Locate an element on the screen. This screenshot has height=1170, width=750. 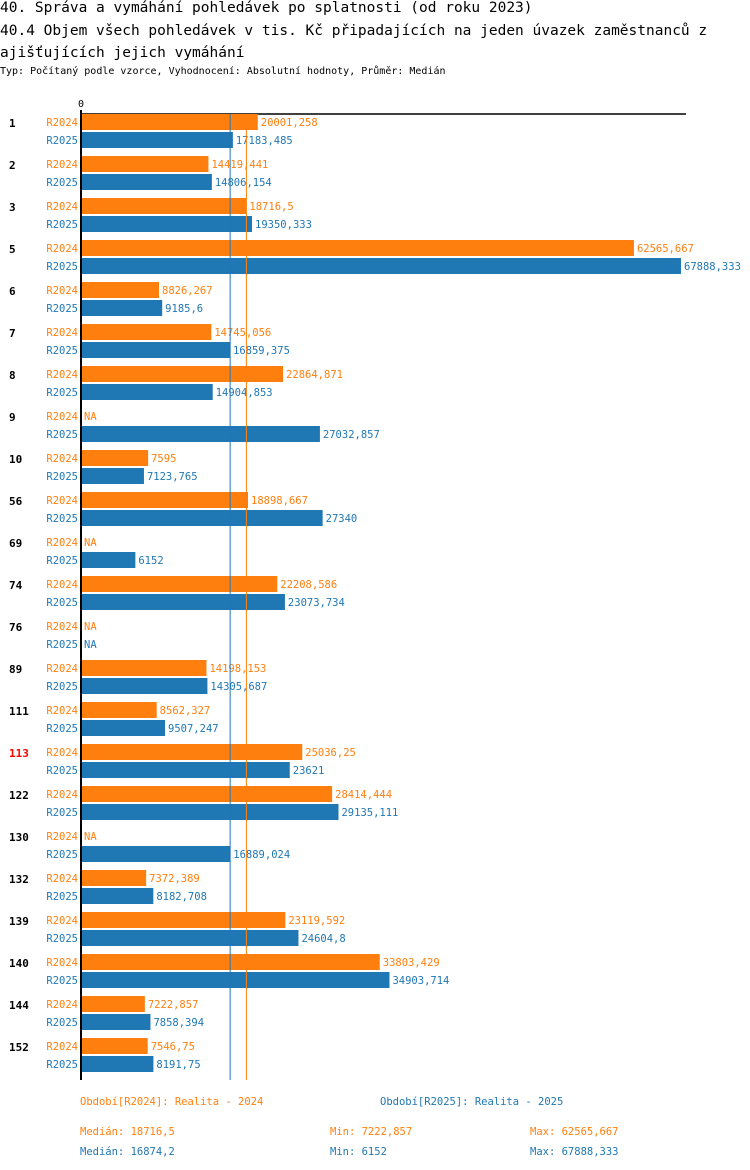
data-label: 24604,8 is located at coordinates (323, 939).